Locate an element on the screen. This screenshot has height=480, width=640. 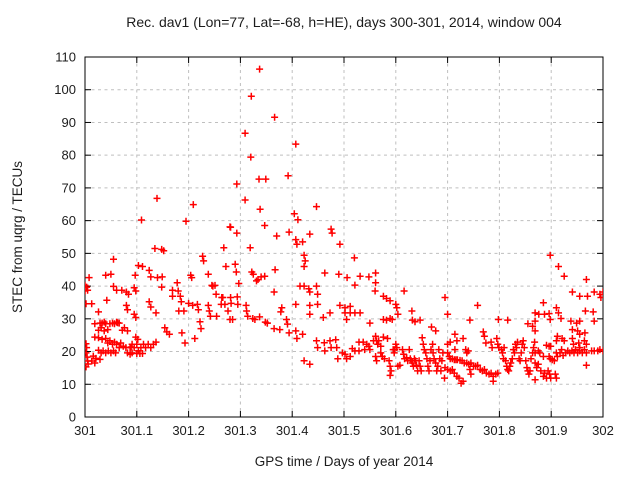
x-tick-label: 301.3 is located at coordinates (240, 430).